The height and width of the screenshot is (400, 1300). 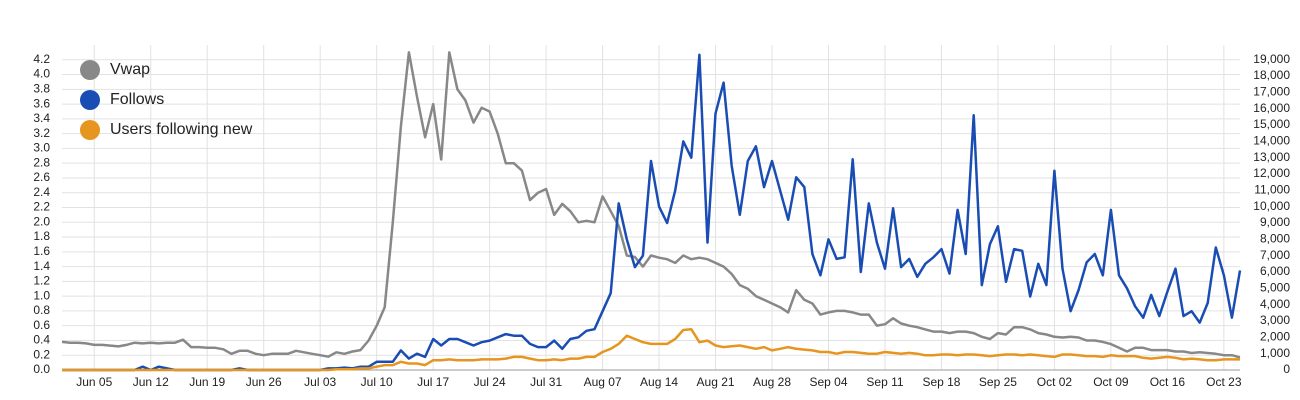 What do you see at coordinates (41, 207) in the screenshot?
I see `y-tick-label: 2.2` at bounding box center [41, 207].